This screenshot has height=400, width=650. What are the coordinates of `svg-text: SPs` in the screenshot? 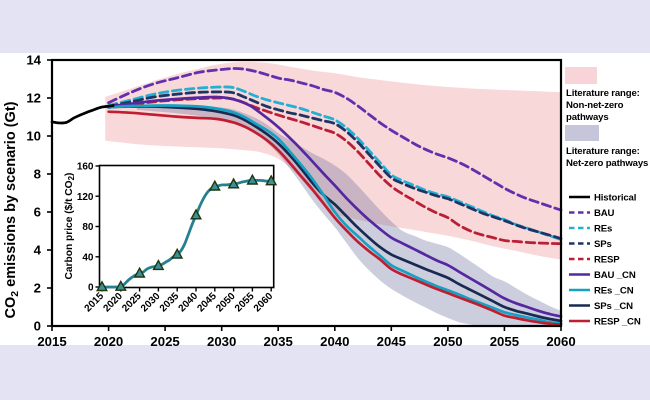 It's located at (603, 244).